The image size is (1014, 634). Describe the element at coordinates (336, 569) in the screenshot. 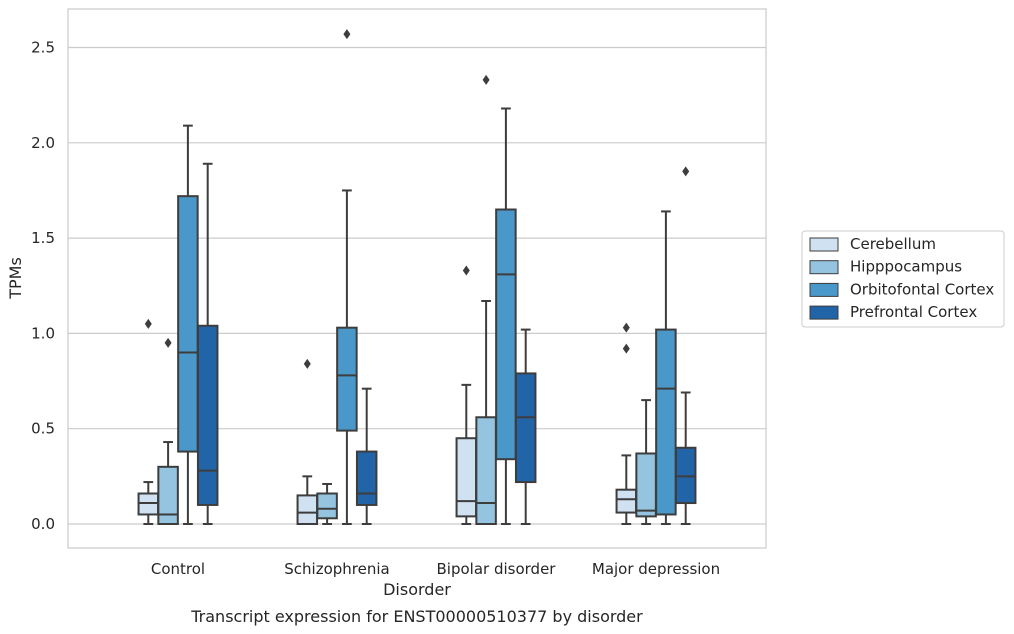

I see `x-tick-label: Schizophrenia` at that location.